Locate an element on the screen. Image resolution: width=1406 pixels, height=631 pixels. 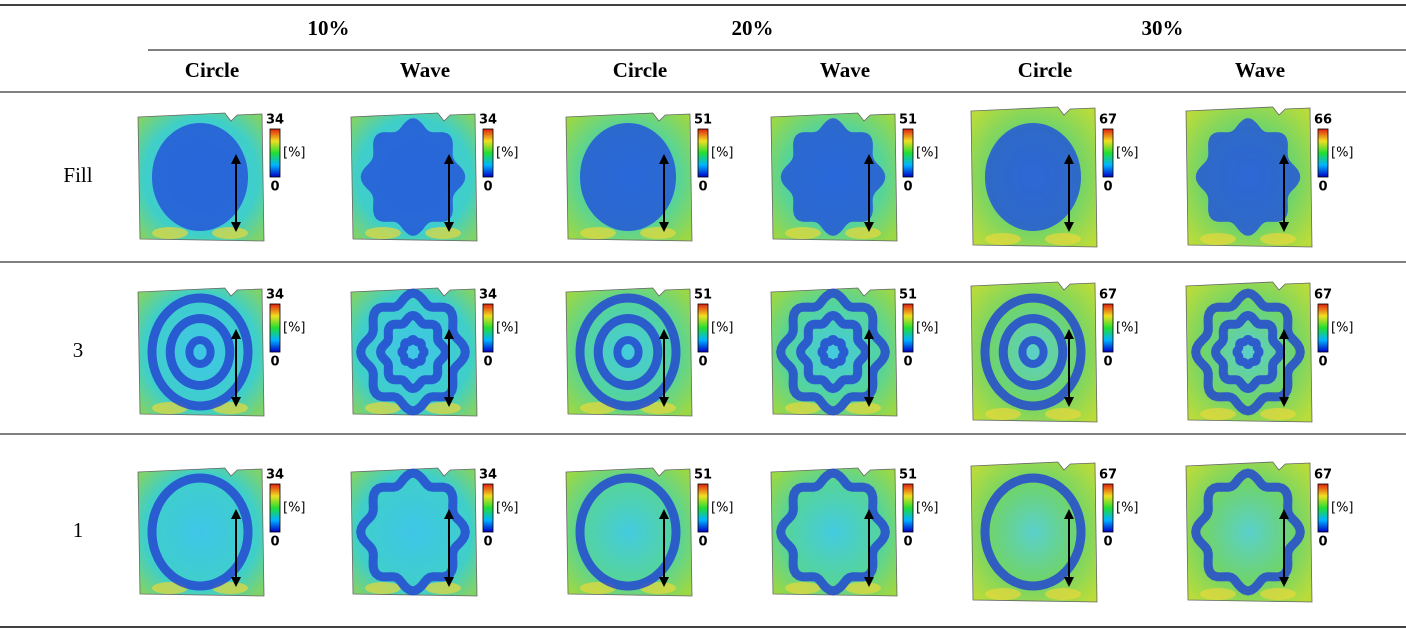
row-label: Fill is located at coordinates (77, 175).